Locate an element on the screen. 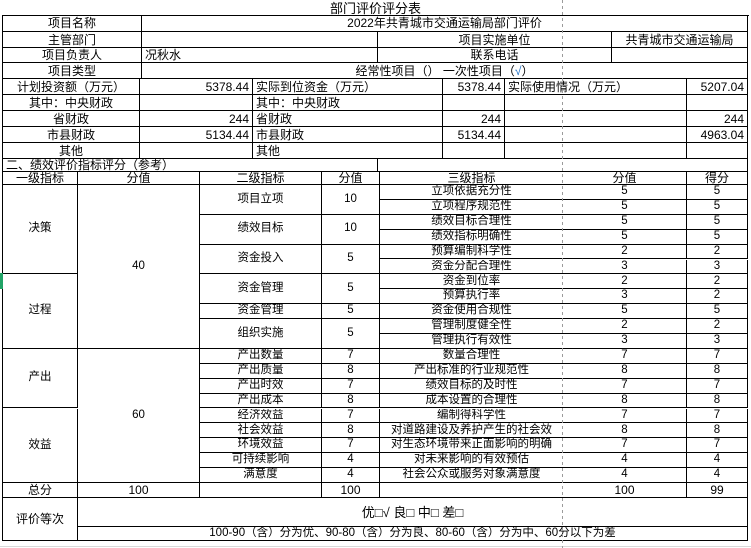  page-break-line is located at coordinates (562, 274).